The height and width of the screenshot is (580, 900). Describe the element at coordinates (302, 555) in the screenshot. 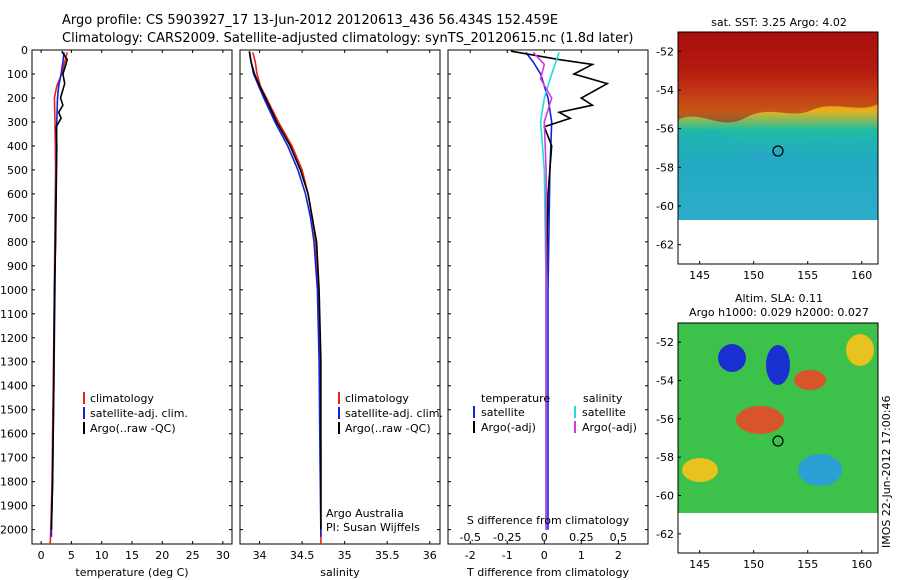

I see `x-tick-label: 34.5` at that location.